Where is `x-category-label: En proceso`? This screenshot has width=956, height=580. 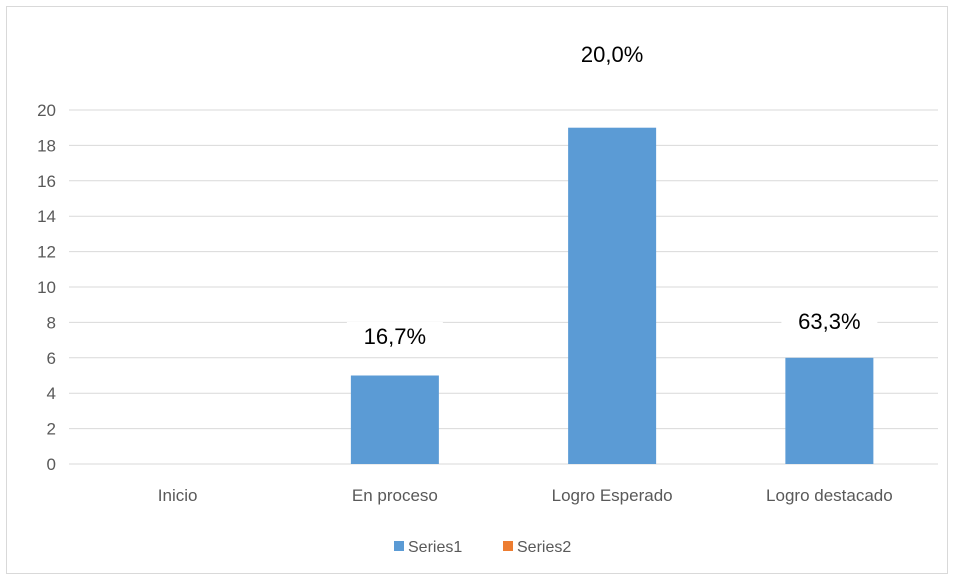
x-category-label: En proceso is located at coordinates (395, 495).